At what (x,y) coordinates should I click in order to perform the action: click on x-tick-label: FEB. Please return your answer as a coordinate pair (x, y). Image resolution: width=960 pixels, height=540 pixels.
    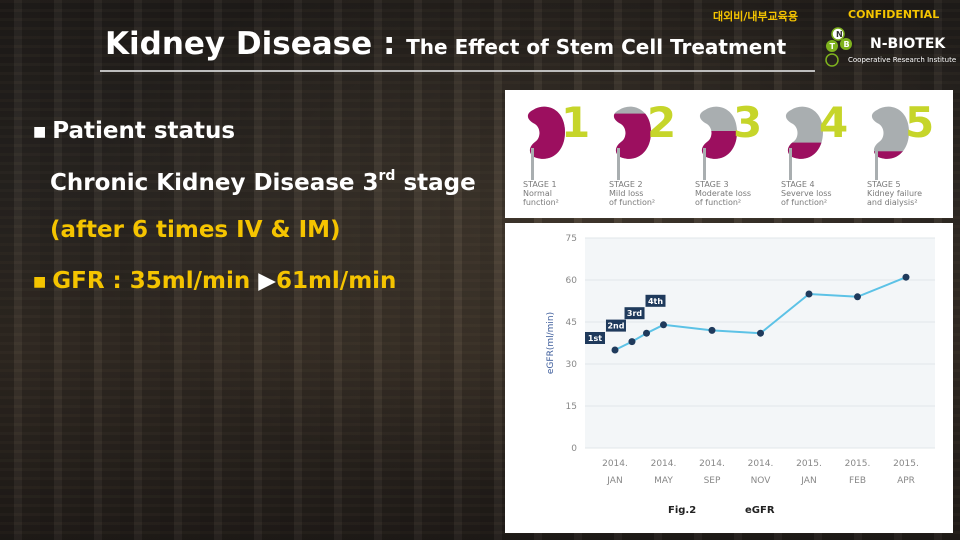
    Looking at the image, I should click on (857, 481).